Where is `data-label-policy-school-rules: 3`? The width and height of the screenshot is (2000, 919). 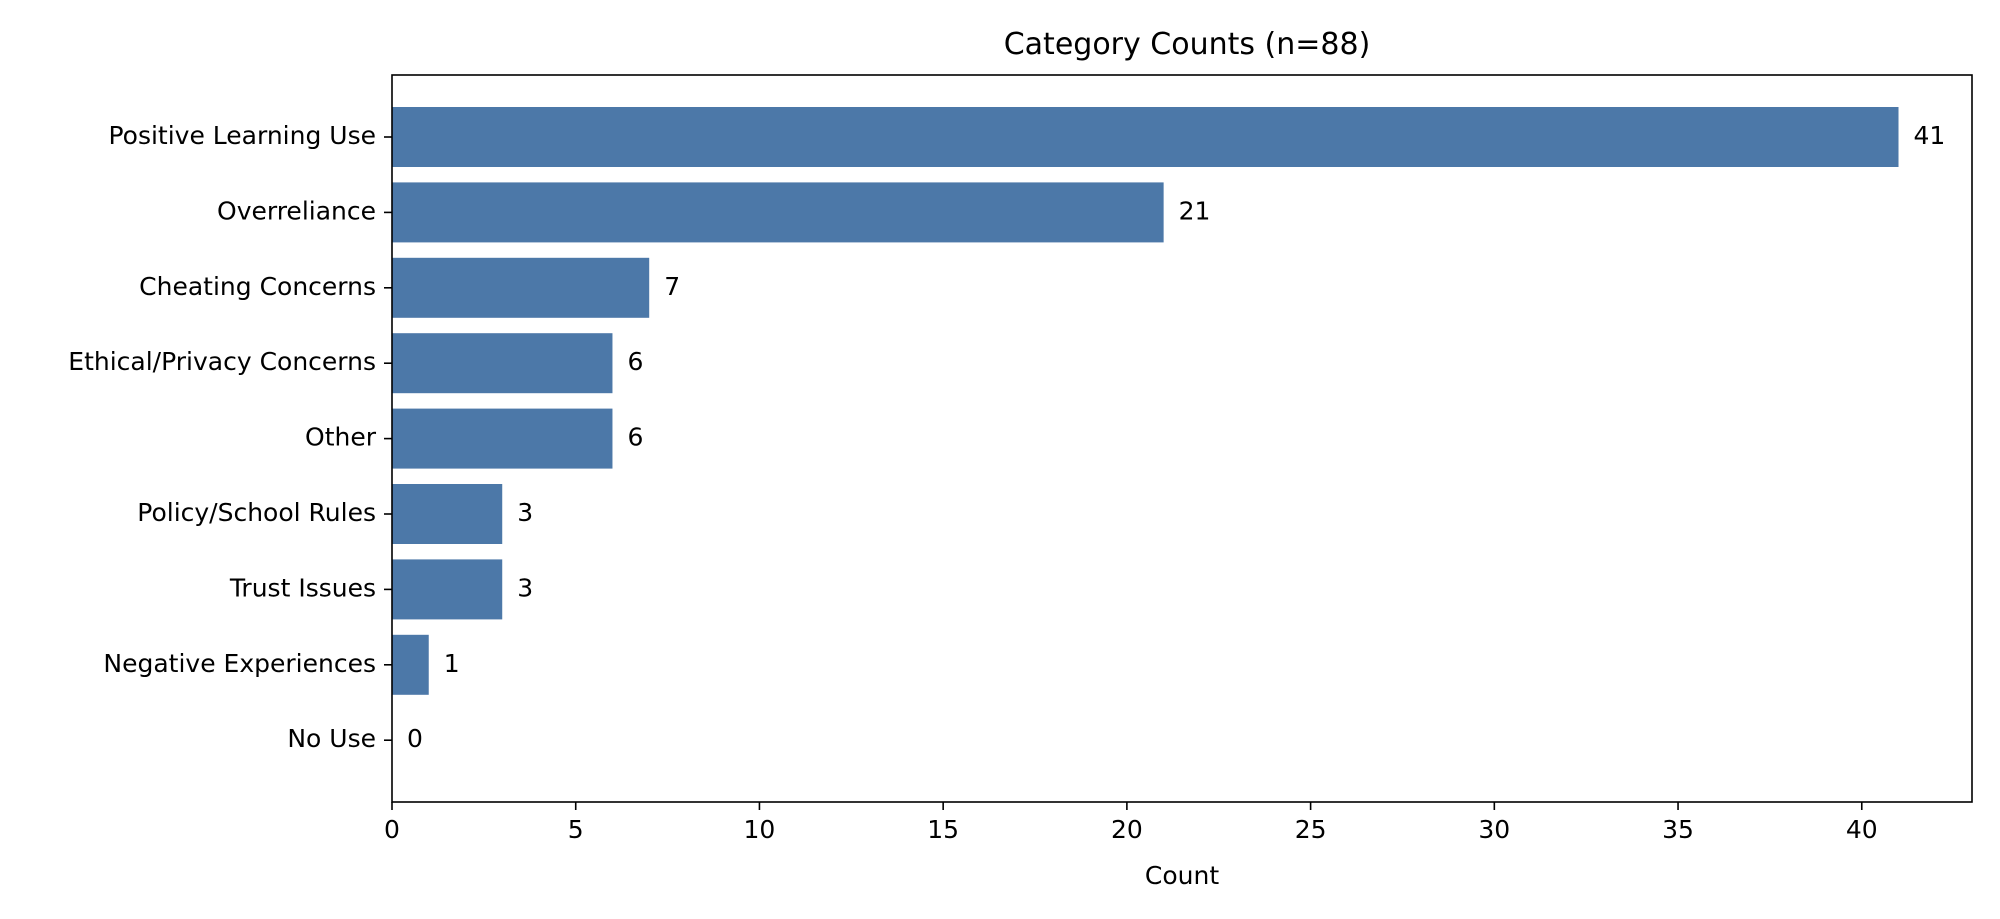
data-label-policy-school-rules: 3 is located at coordinates (525, 512).